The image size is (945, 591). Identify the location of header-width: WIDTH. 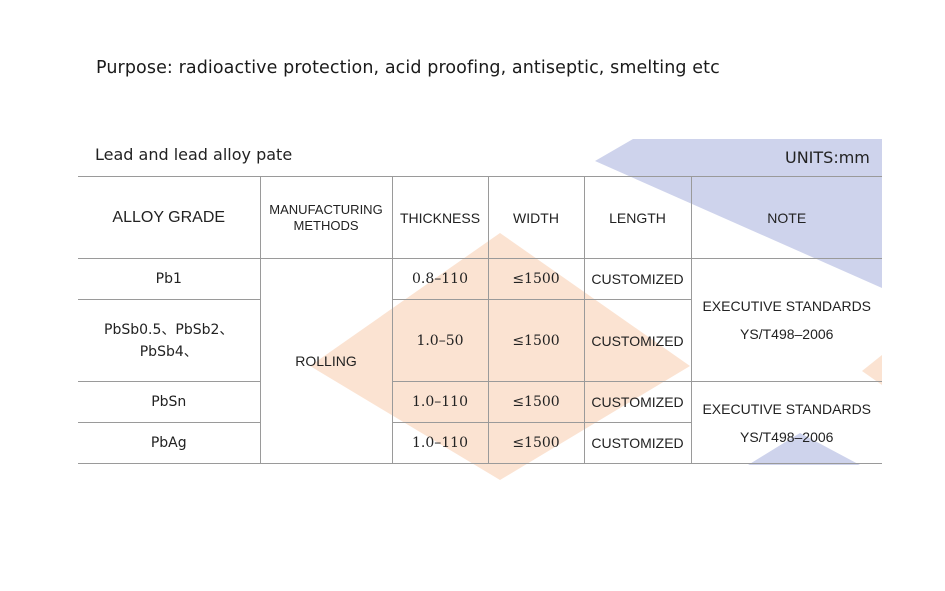
(536, 217).